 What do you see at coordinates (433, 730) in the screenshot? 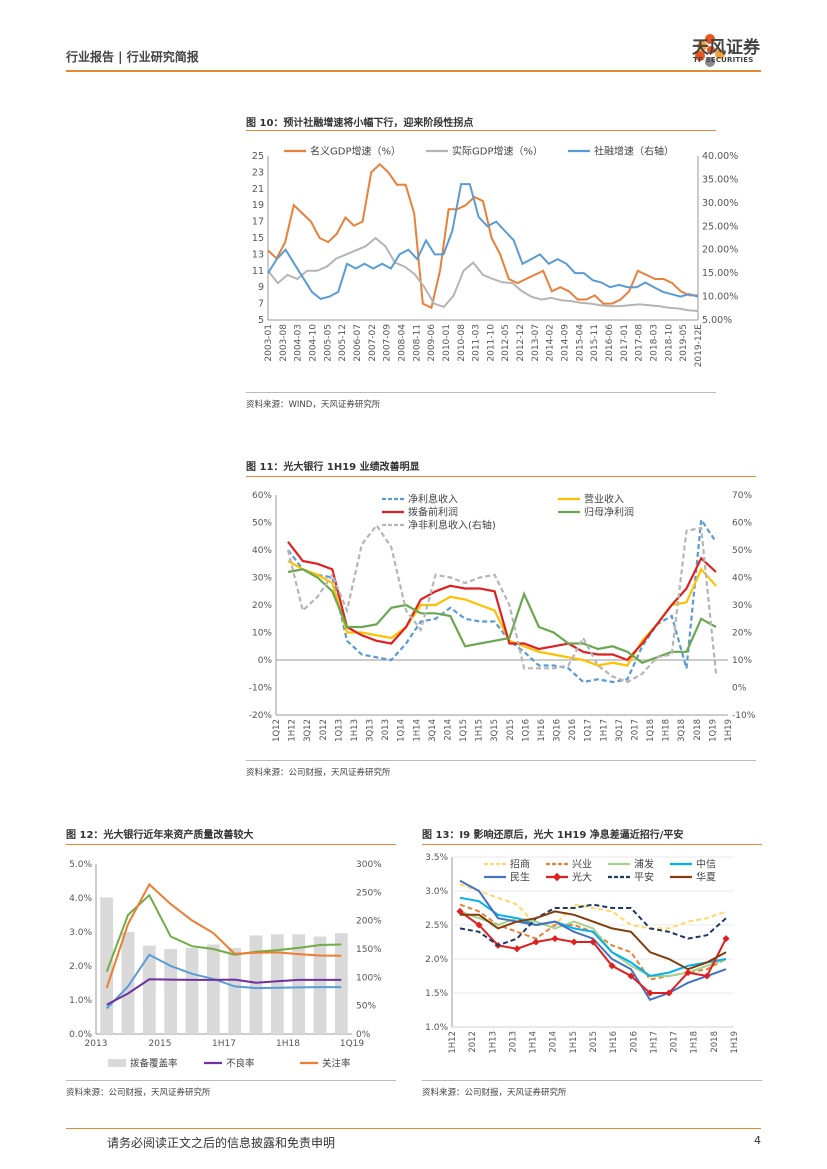
I see `x-tick-label: 3Q14` at bounding box center [433, 730].